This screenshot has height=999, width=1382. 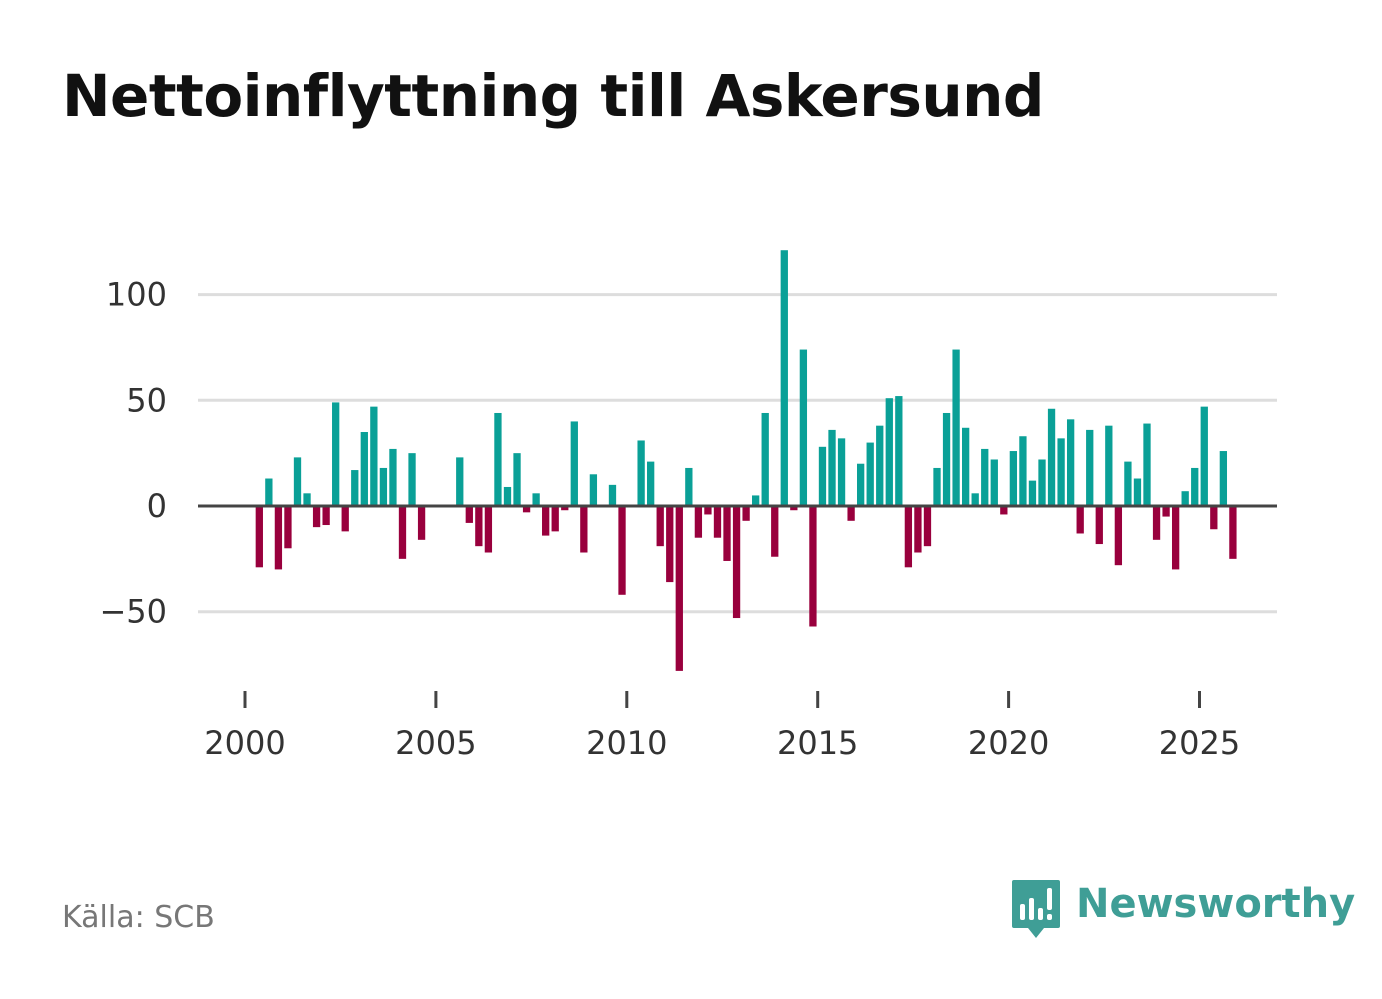 I want to click on chart-title: Nettoinflyttning till Askersund, so click(x=553, y=96).